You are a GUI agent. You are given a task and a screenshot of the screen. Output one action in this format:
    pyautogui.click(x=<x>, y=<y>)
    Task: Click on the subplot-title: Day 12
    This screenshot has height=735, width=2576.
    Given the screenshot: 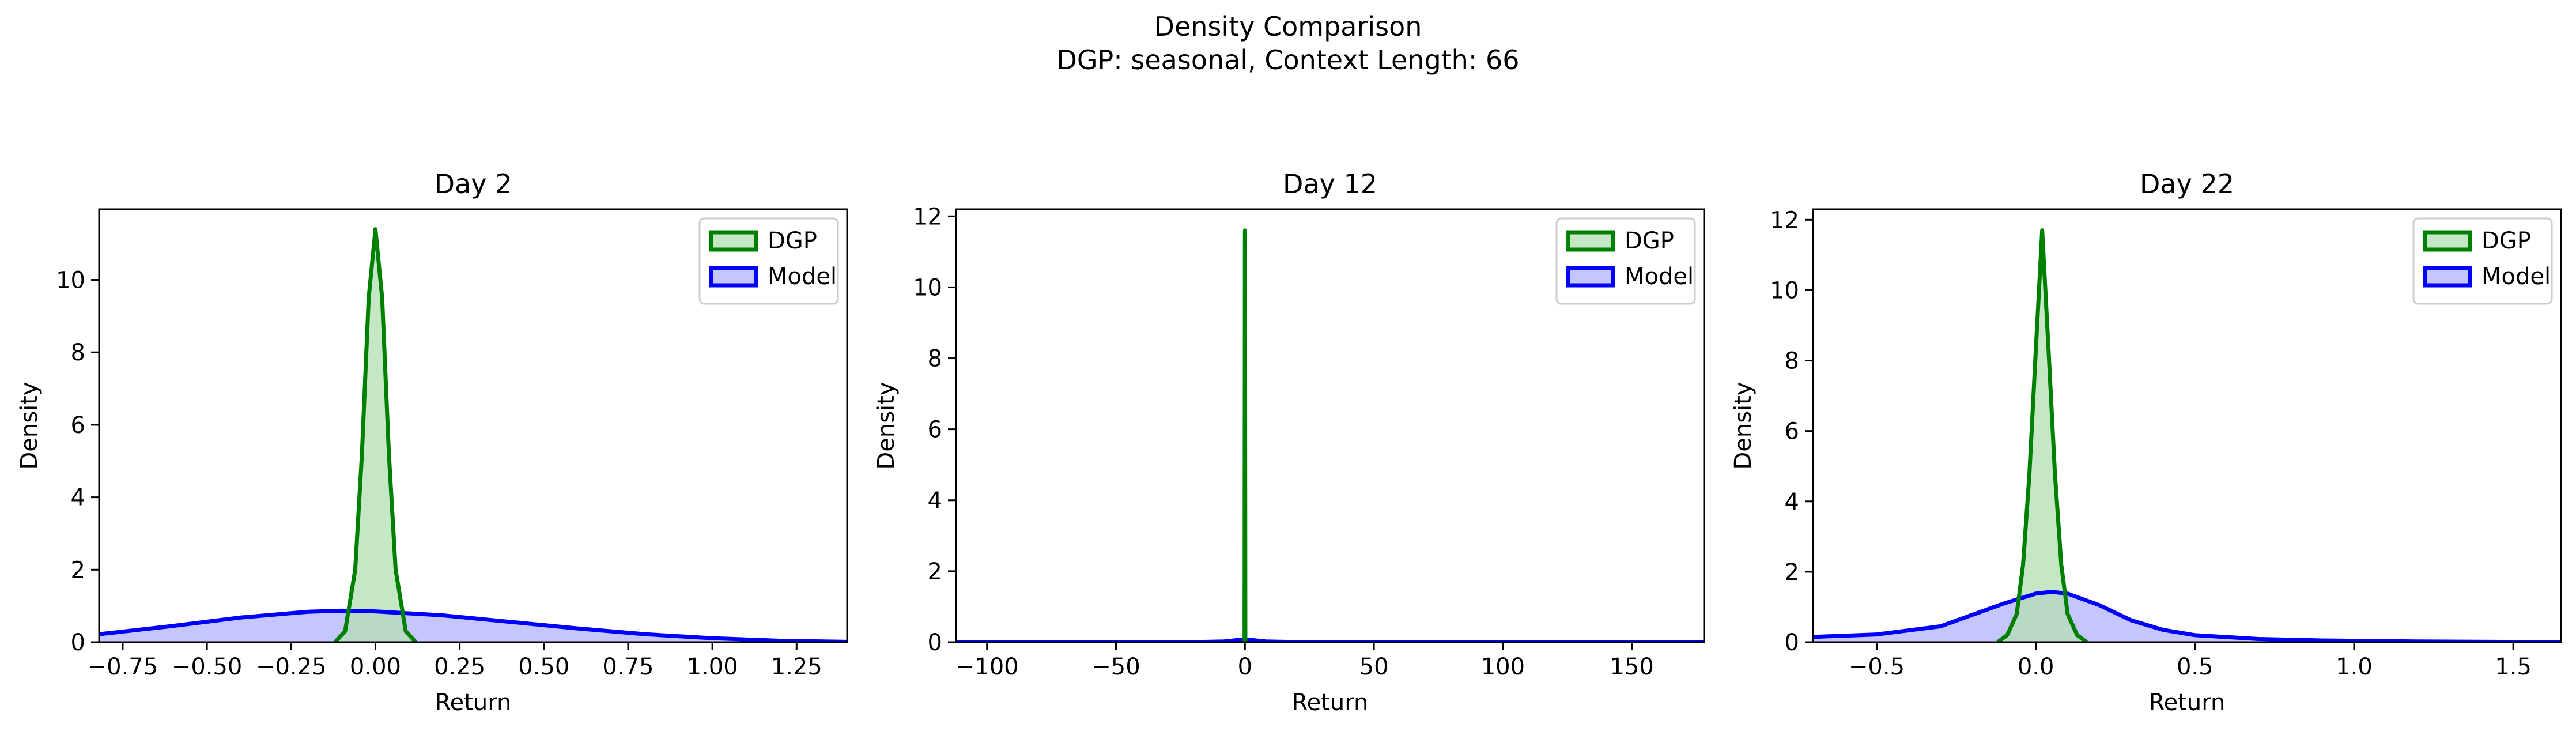 What is the action you would take?
    pyautogui.click(x=1330, y=183)
    